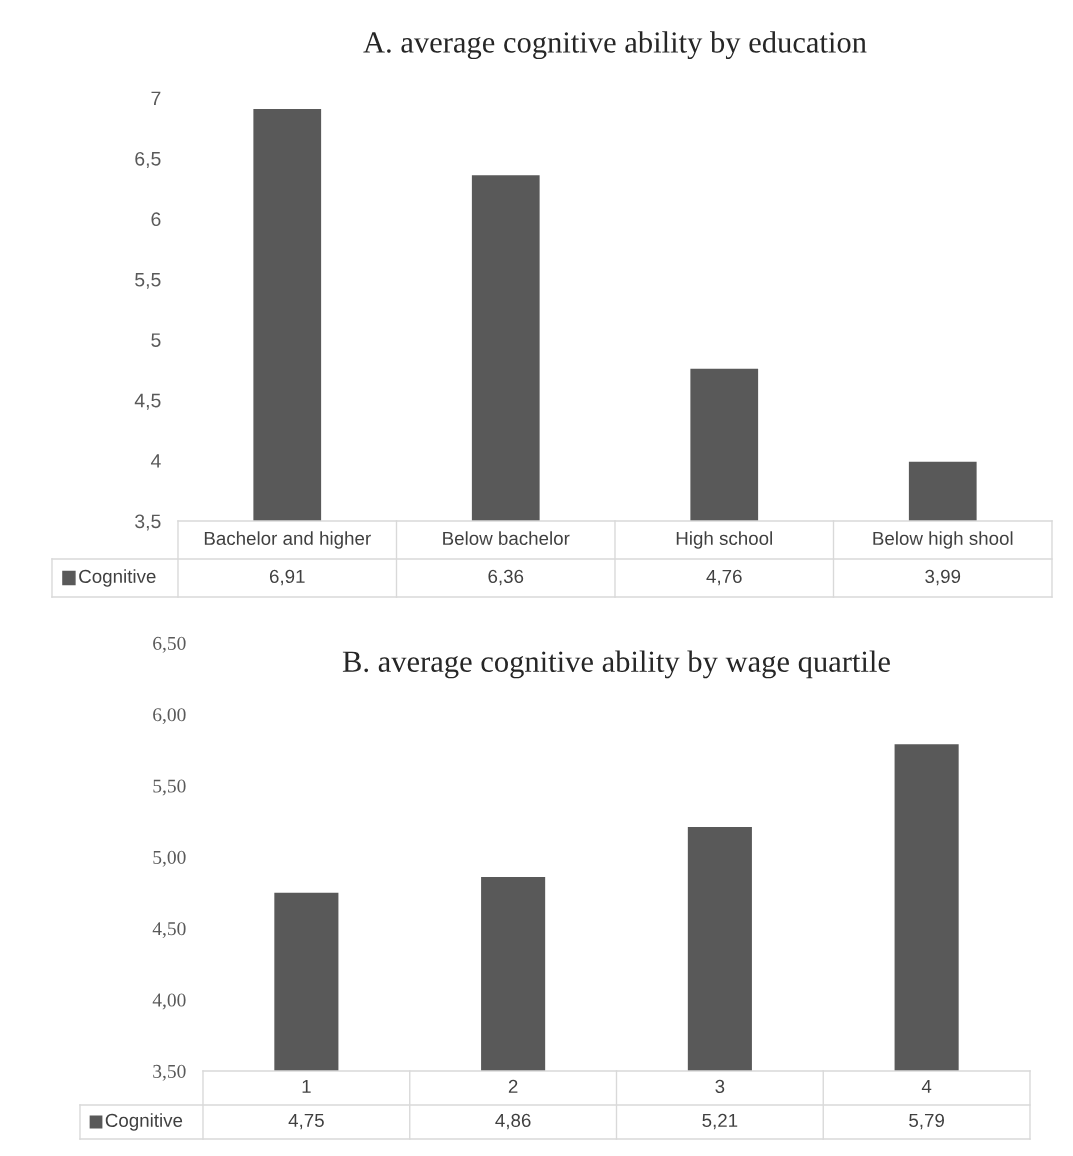  I want to click on y-tick-label: 4,50, so click(169, 930).